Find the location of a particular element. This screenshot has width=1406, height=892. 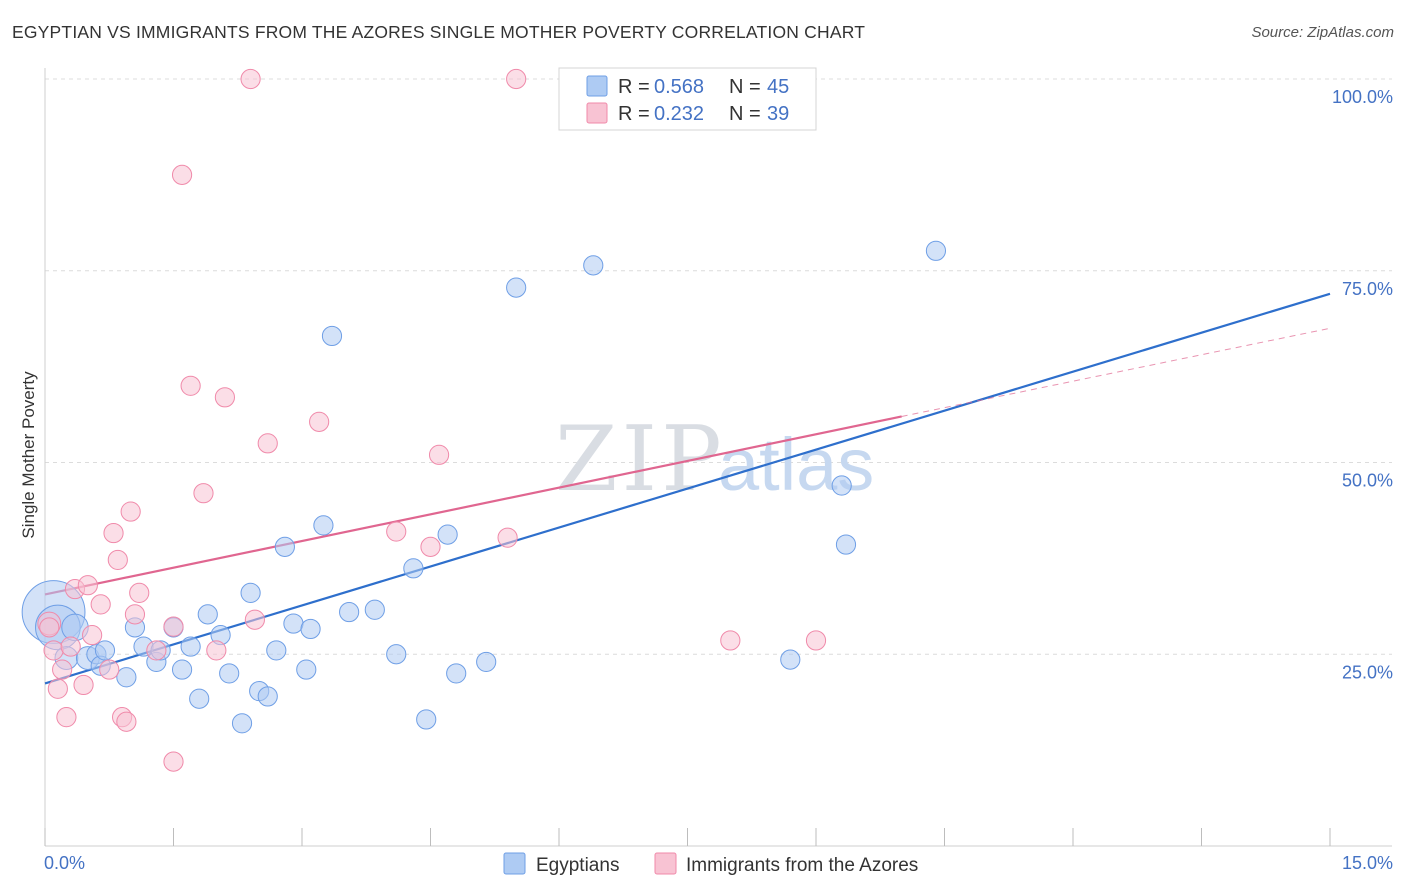

y-tick-label: 50.0% is located at coordinates (1367, 481).